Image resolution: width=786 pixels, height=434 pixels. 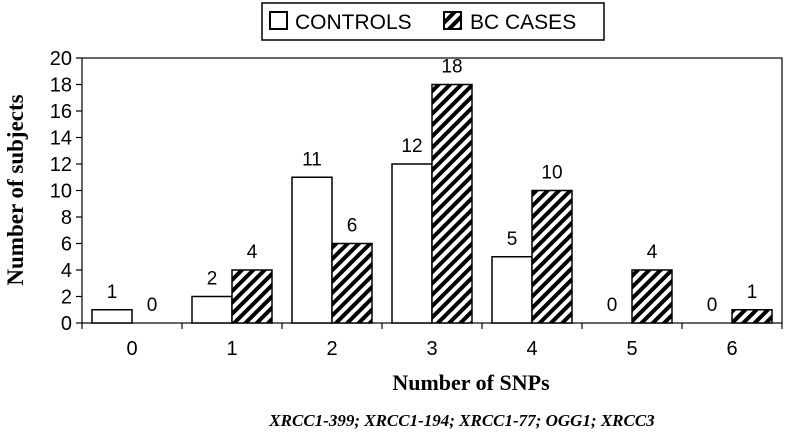 I want to click on x-tick-label: 6, so click(x=731, y=349).